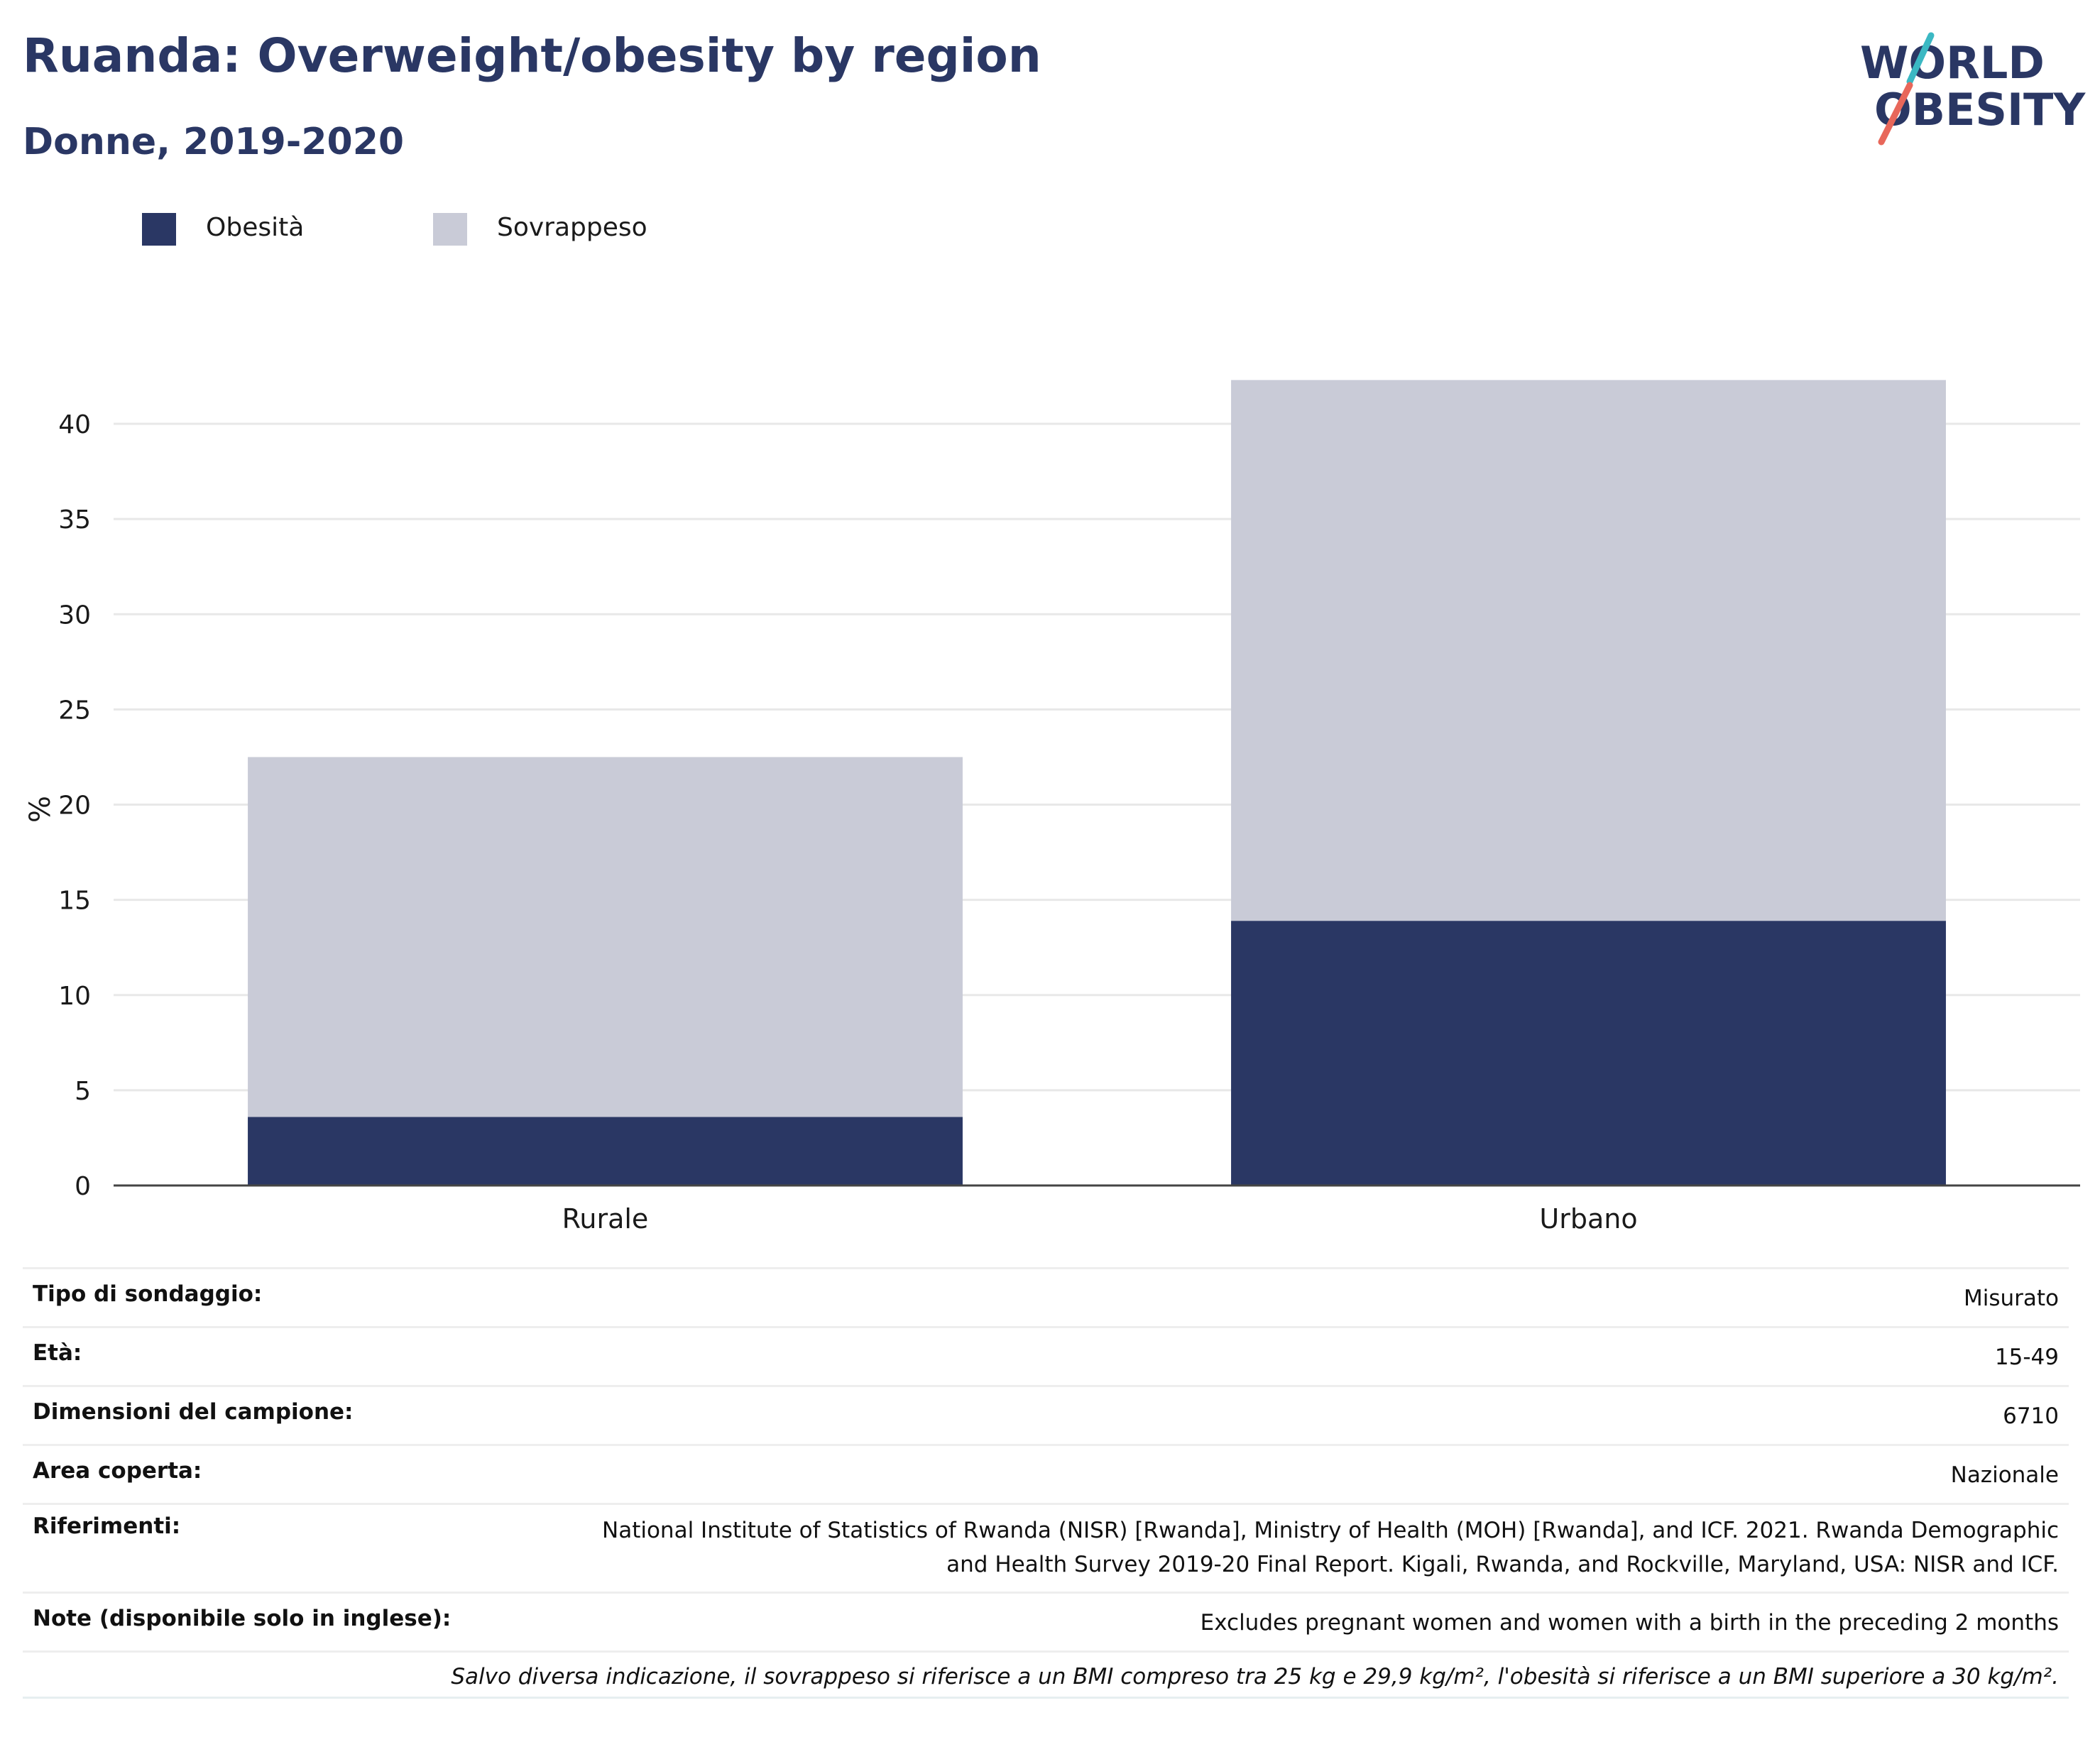  Describe the element at coordinates (159, 229) in the screenshot. I see `legend-swatch-obesity` at that location.